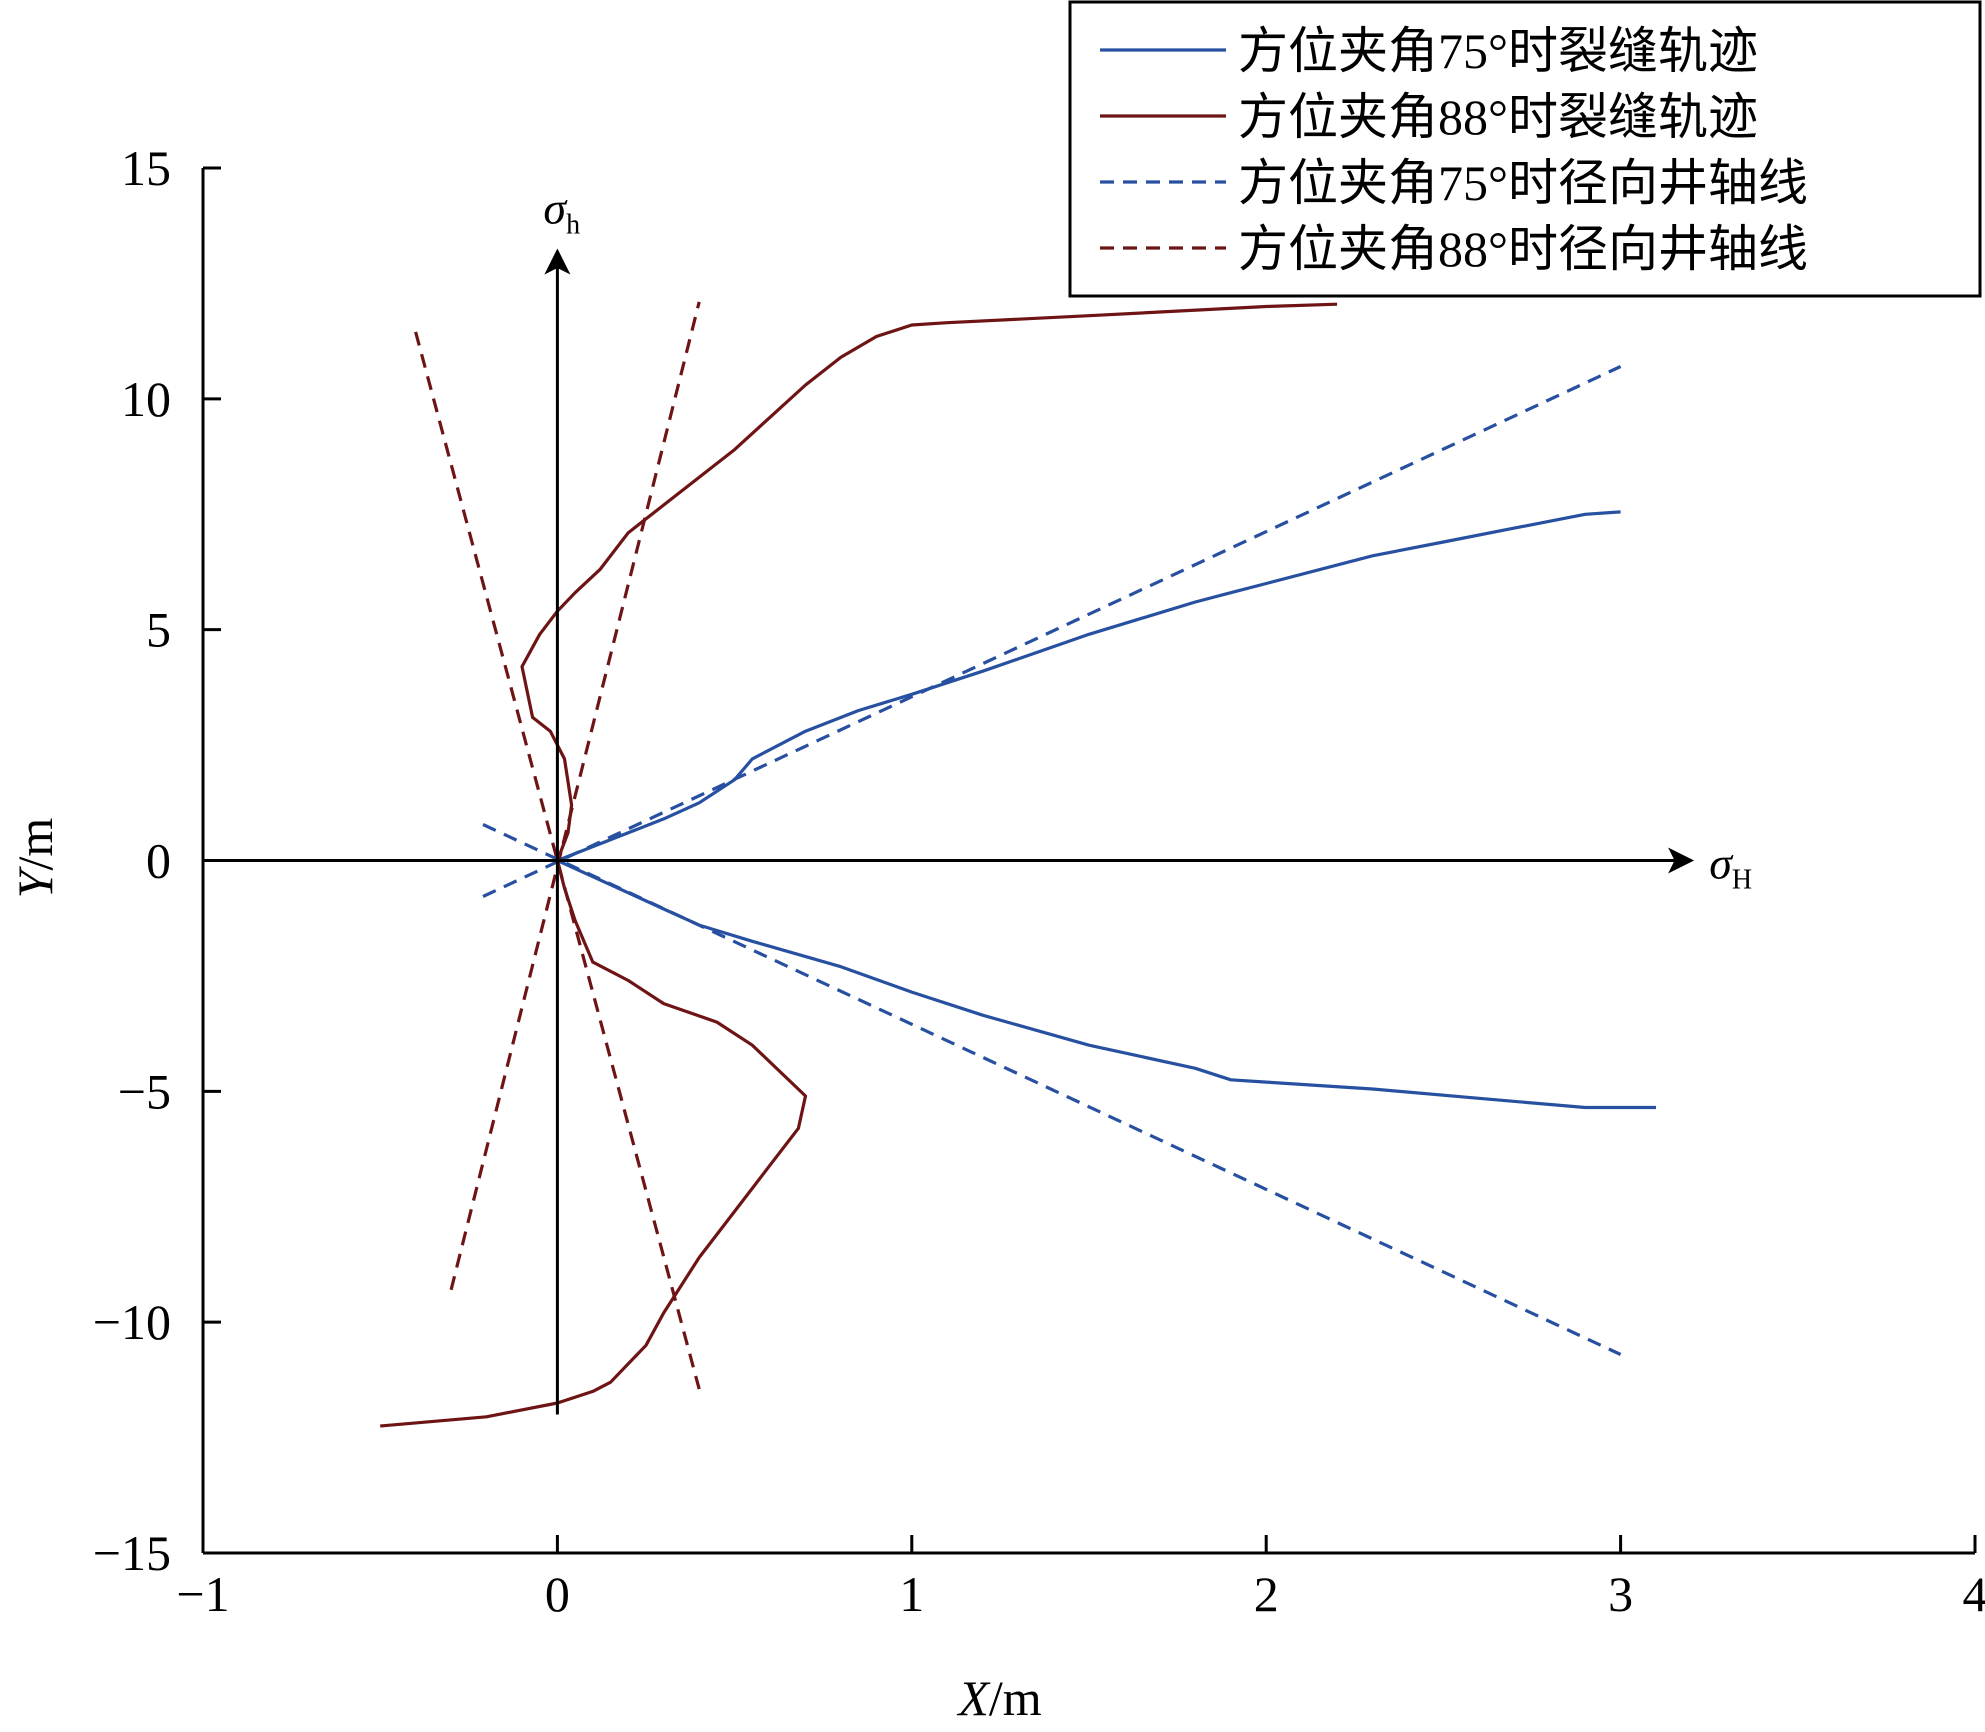 The image size is (1985, 1732). I want to click on y-axis-label: Y/m, so click(35, 858).